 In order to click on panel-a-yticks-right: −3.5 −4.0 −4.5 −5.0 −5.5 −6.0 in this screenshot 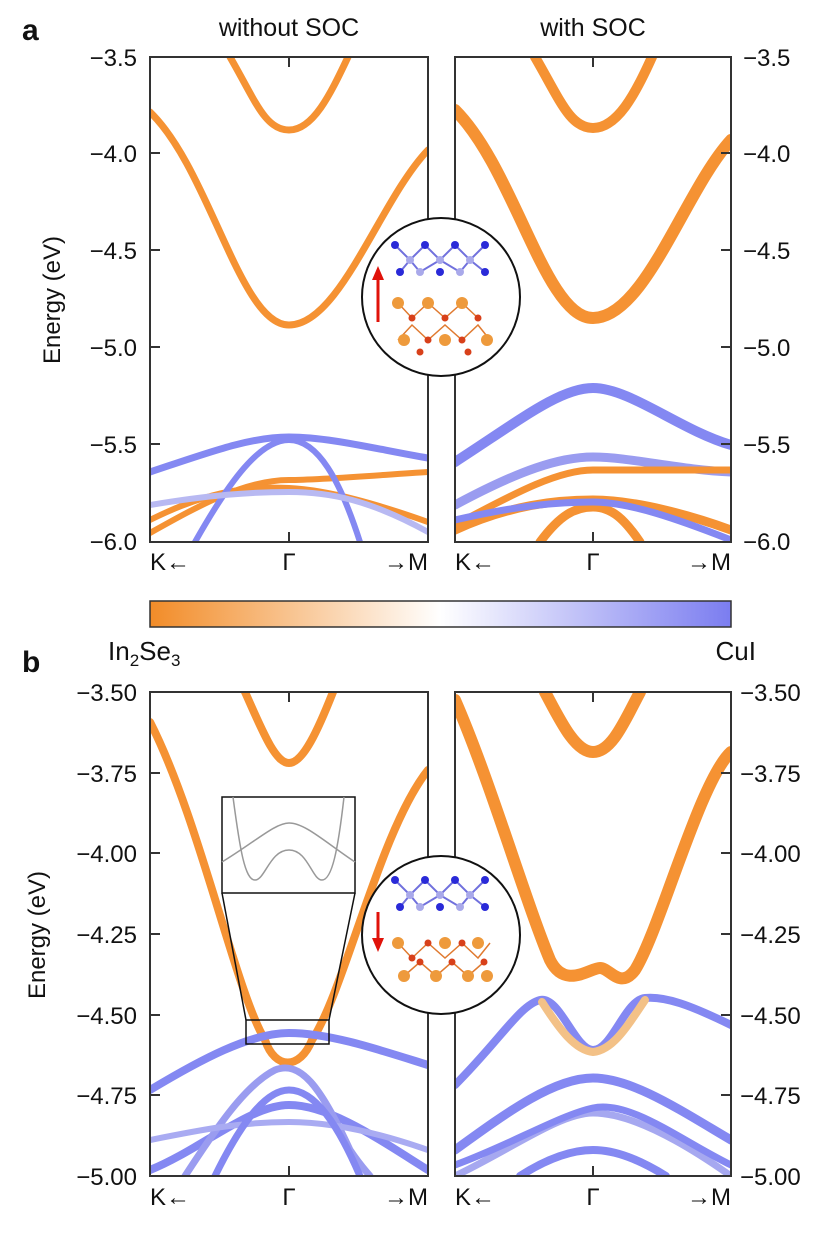, I will do `click(766, 300)`.